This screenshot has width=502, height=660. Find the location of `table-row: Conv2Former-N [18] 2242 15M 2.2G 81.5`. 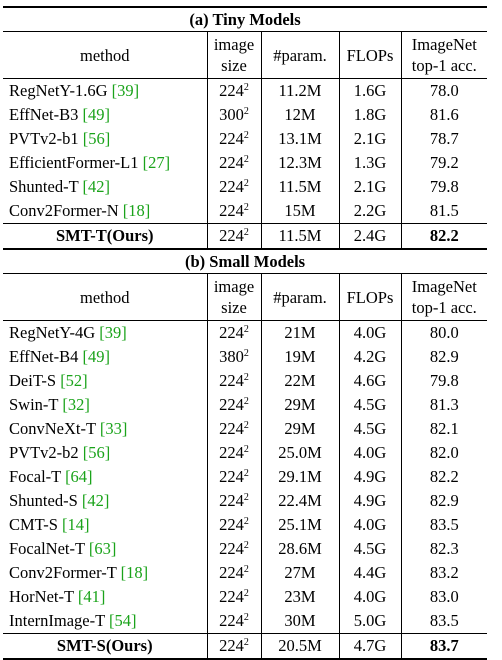

table-row: Conv2Former-N [18] 2242 15M 2.2G 81.5 is located at coordinates (245, 211).